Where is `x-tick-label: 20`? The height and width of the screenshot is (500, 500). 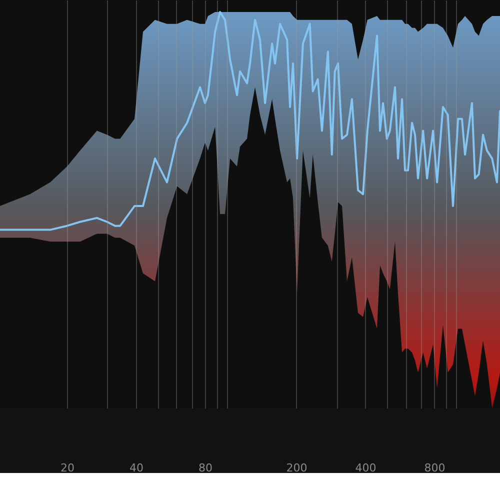
x-tick-label: 20 is located at coordinates (67, 468).